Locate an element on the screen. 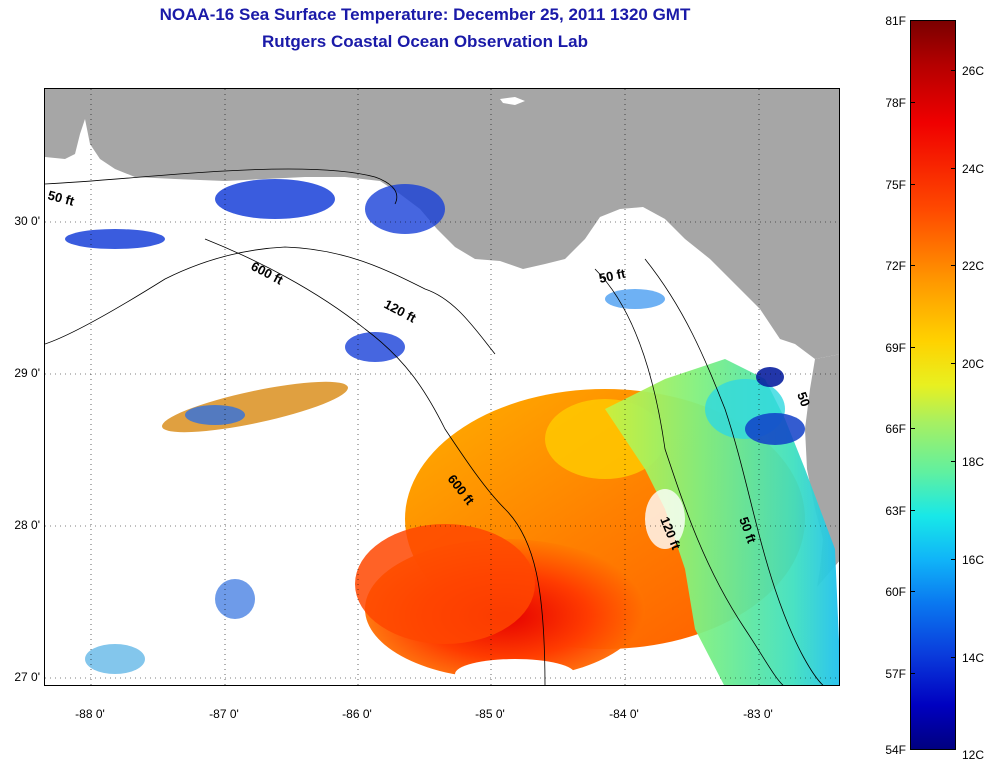 The width and height of the screenshot is (992, 770). colorbar-fahrenheit-label: 72F is located at coordinates (895, 266).